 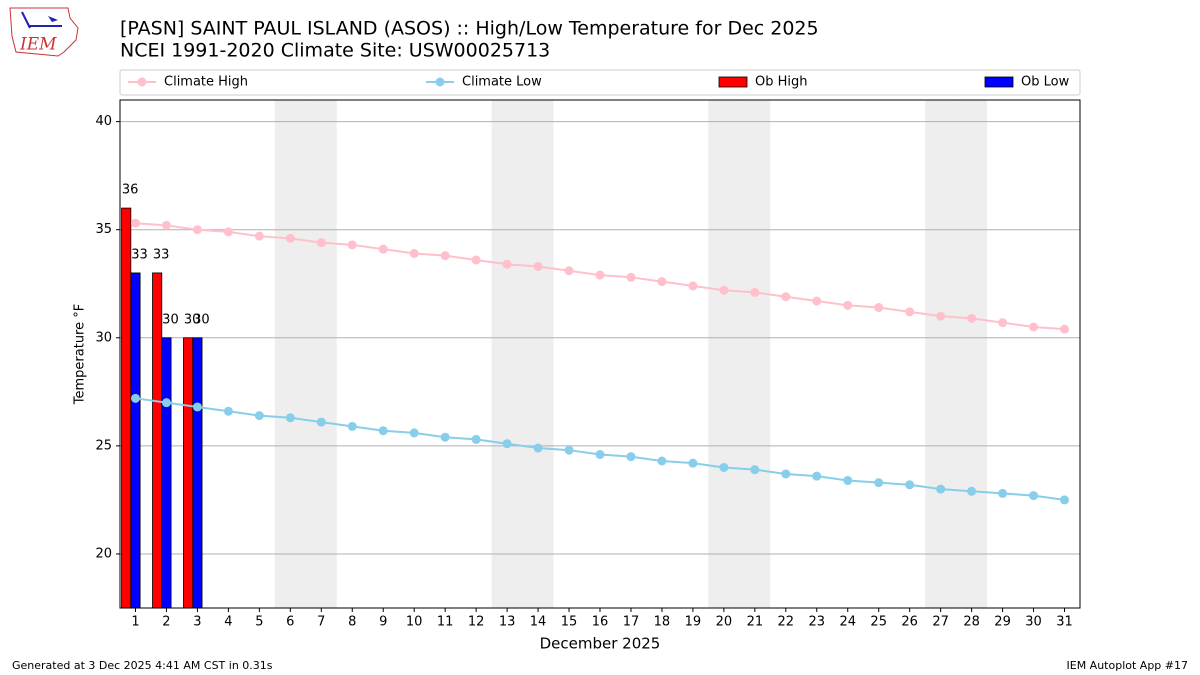 I want to click on x-tick-label: 17, so click(x=631, y=622).